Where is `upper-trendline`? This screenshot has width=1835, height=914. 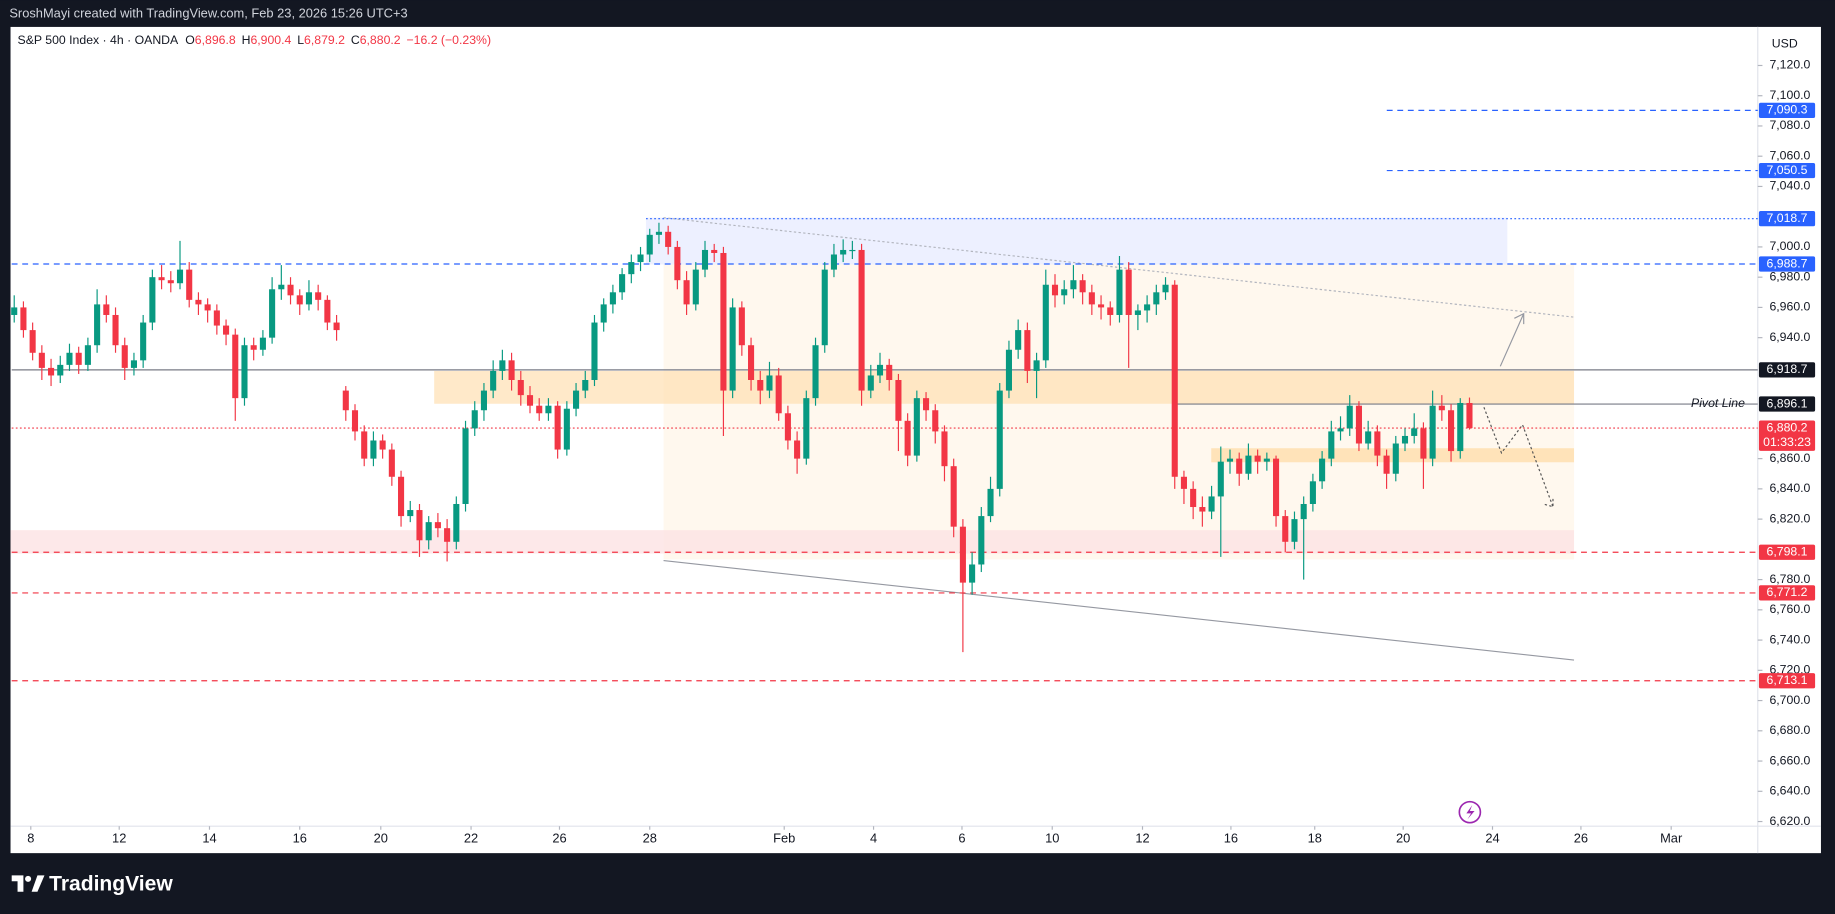 upper-trendline is located at coordinates (1119, 267).